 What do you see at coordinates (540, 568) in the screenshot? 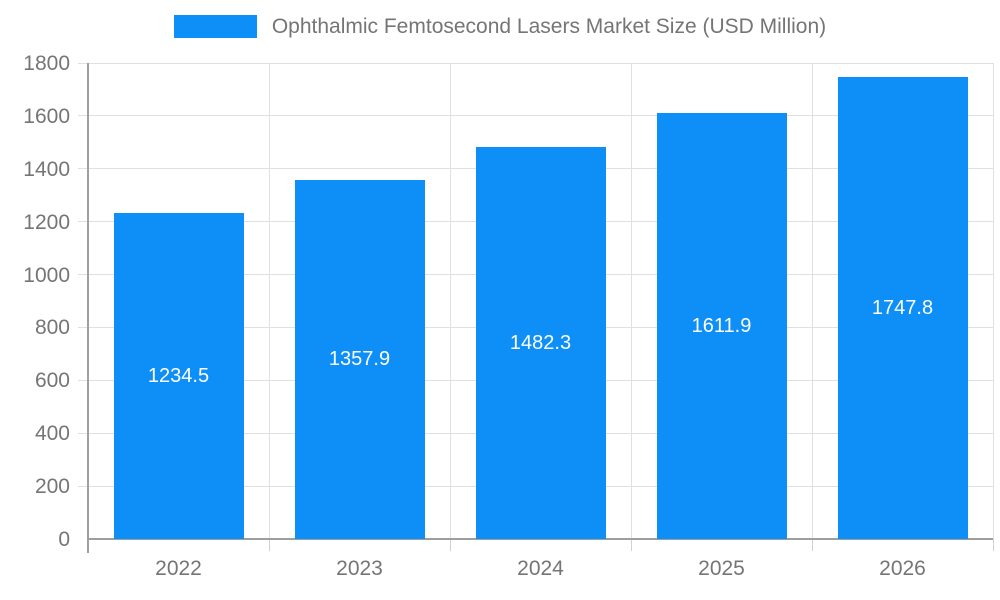
I see `x-axis-tick-label: 2024` at bounding box center [540, 568].